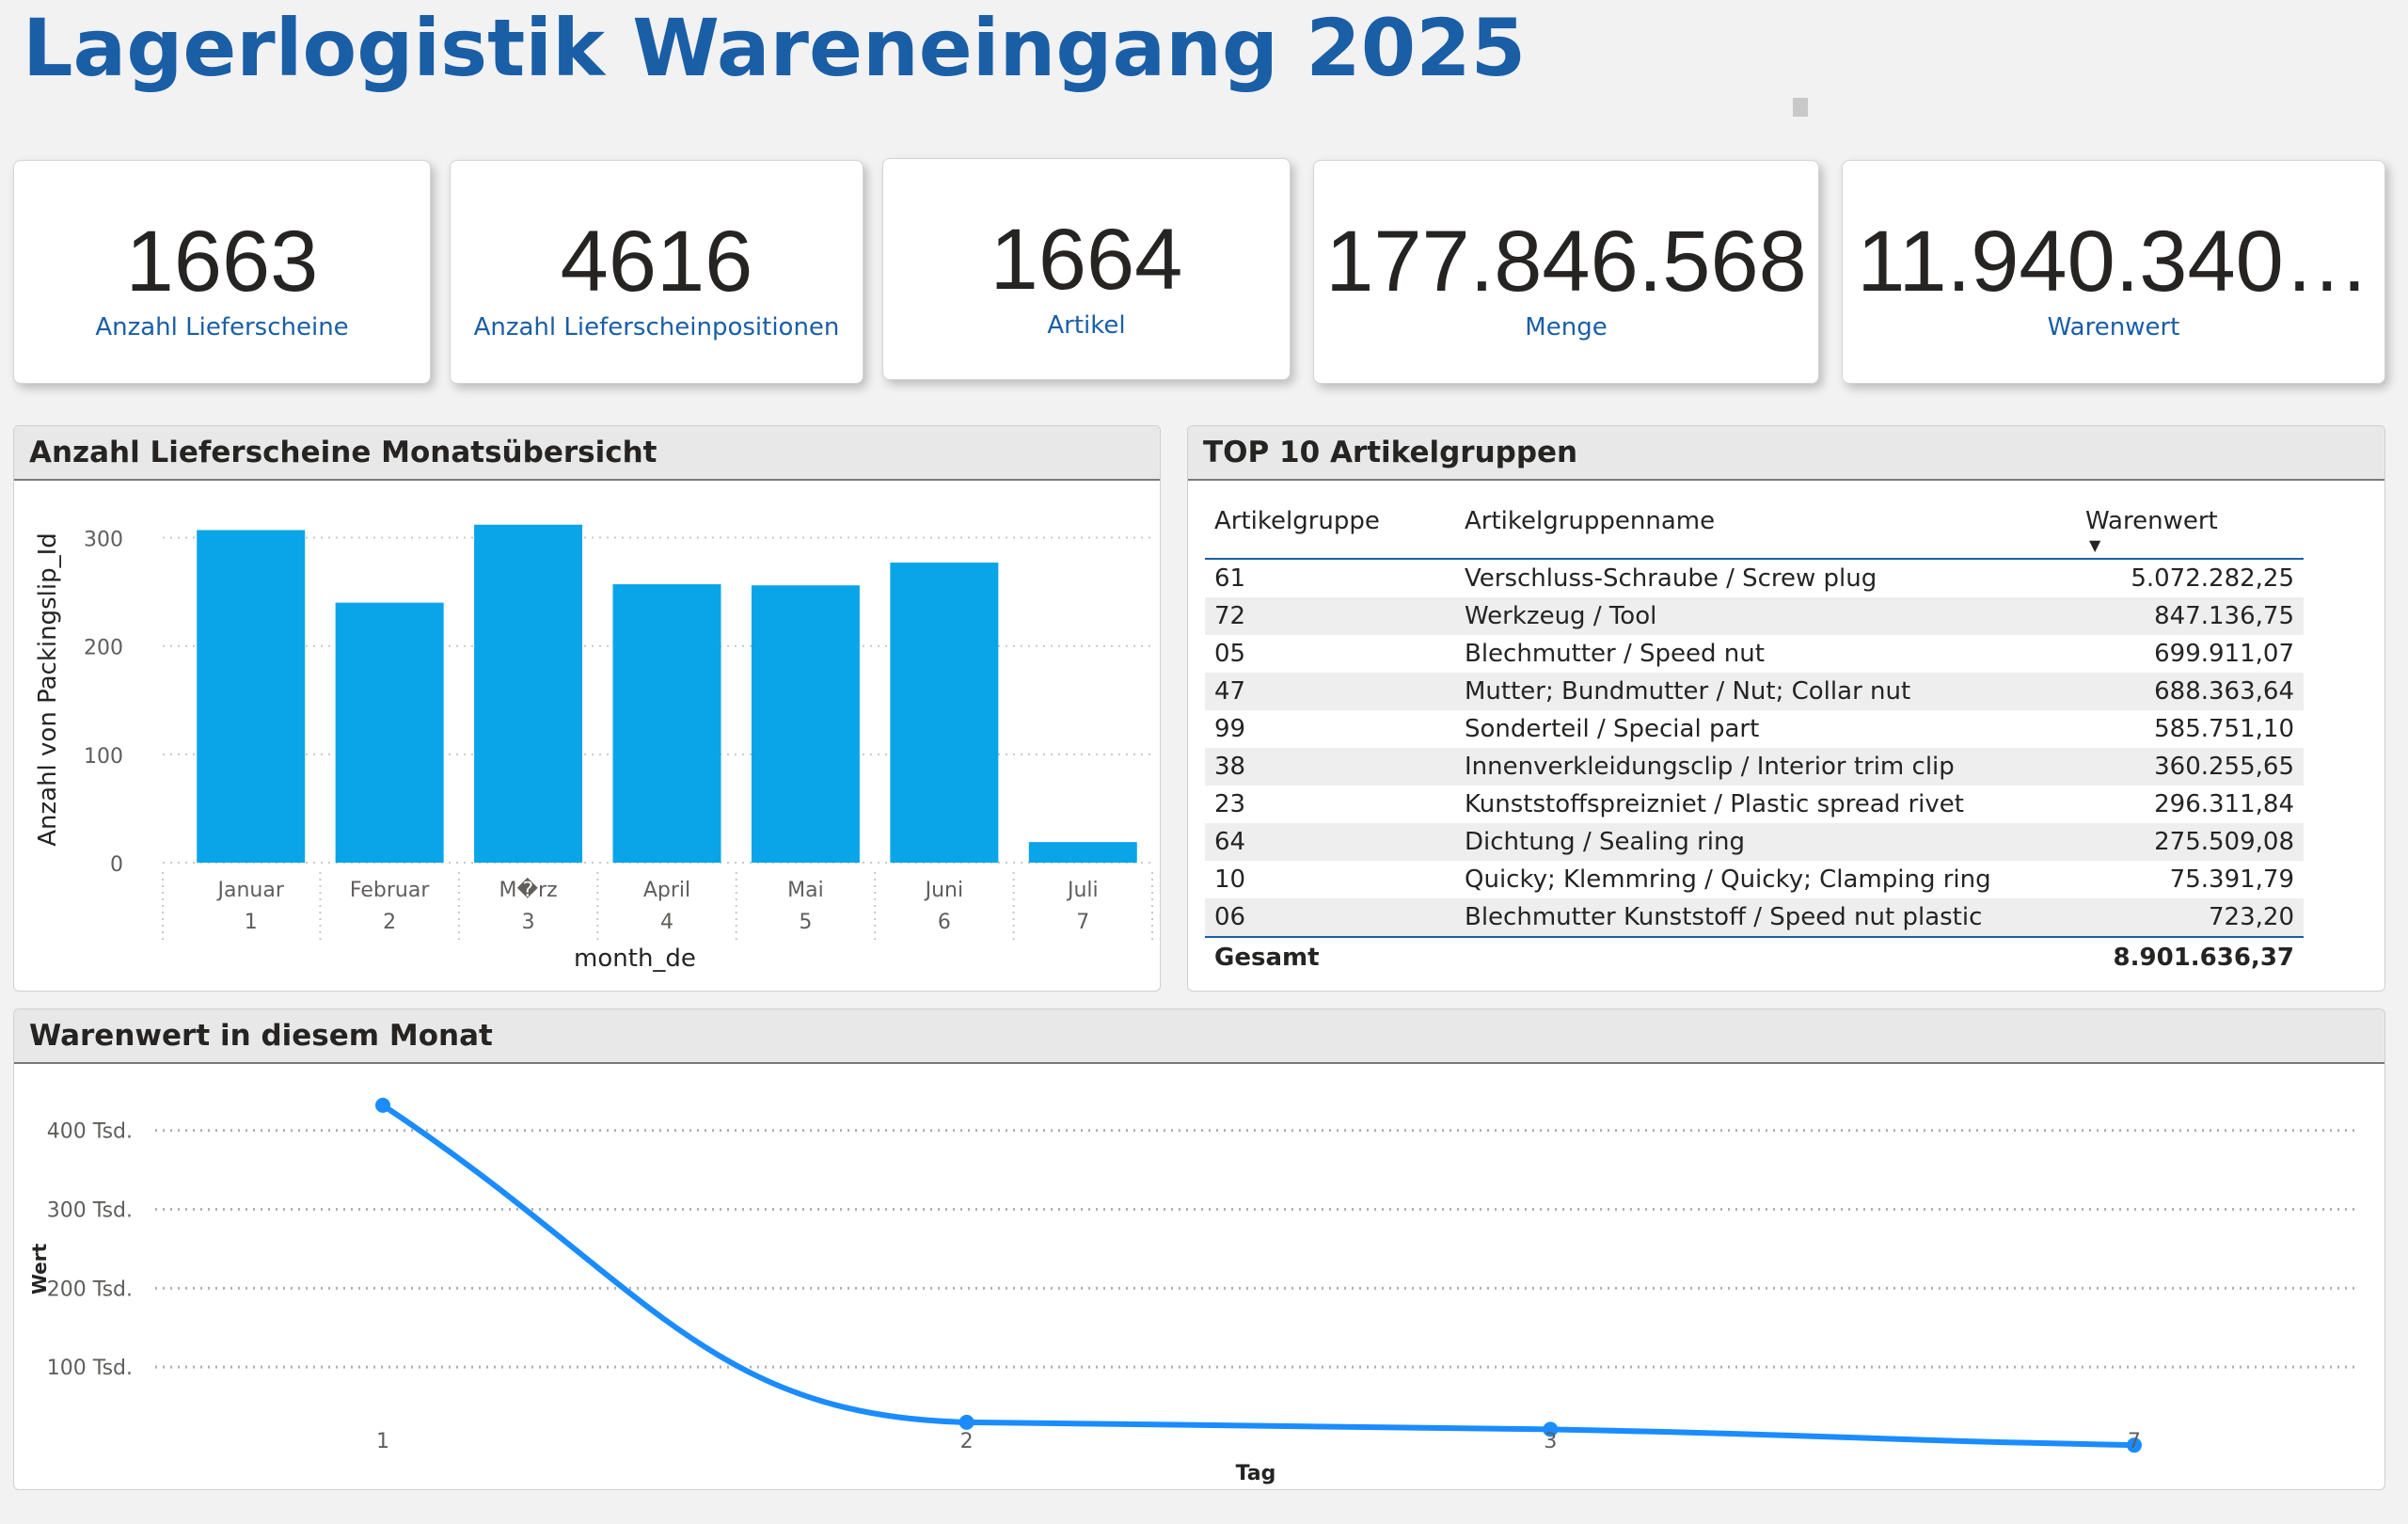  What do you see at coordinates (90, 1369) in the screenshot?
I see `y-tick-label: 100 Tsd.` at bounding box center [90, 1369].